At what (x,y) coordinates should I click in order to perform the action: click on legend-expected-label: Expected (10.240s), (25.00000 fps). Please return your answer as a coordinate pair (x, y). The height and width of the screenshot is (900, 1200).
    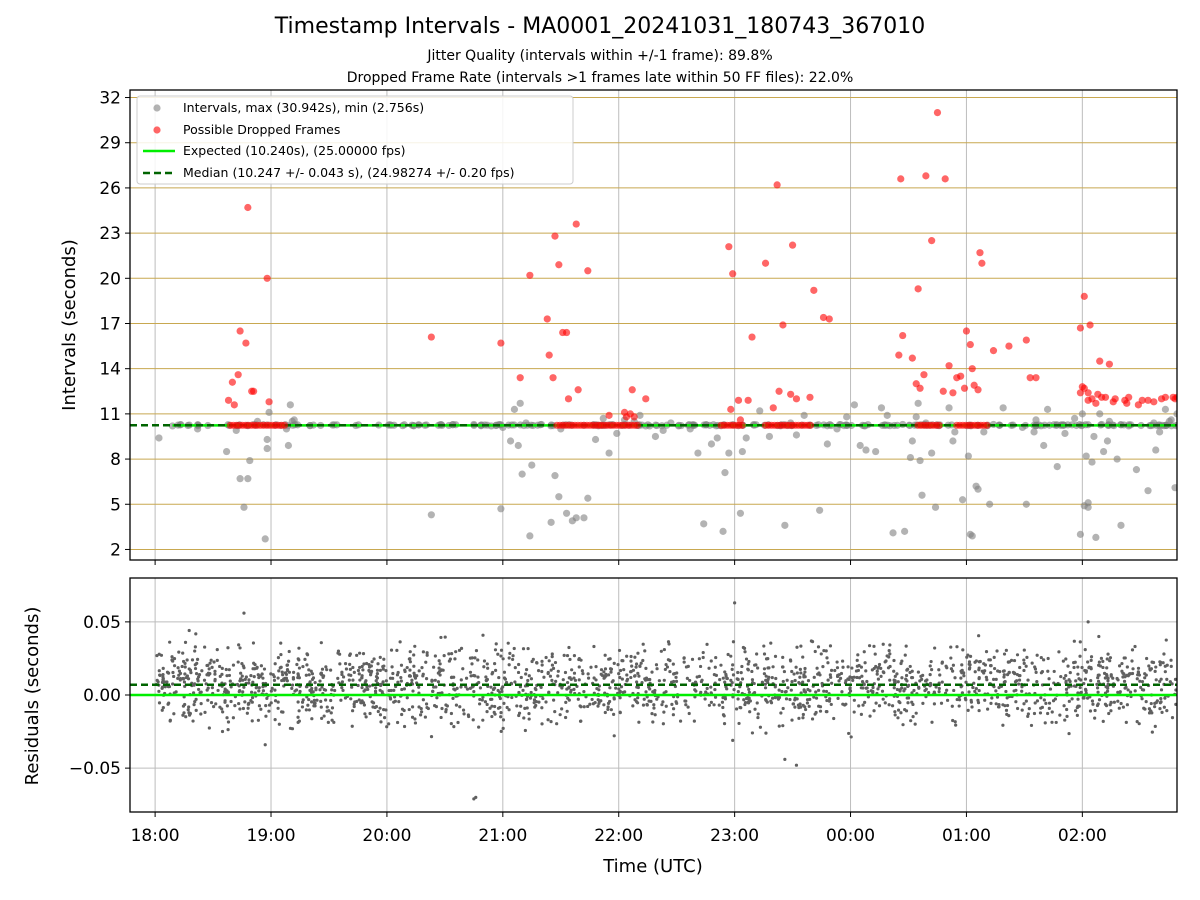
    Looking at the image, I should click on (294, 150).